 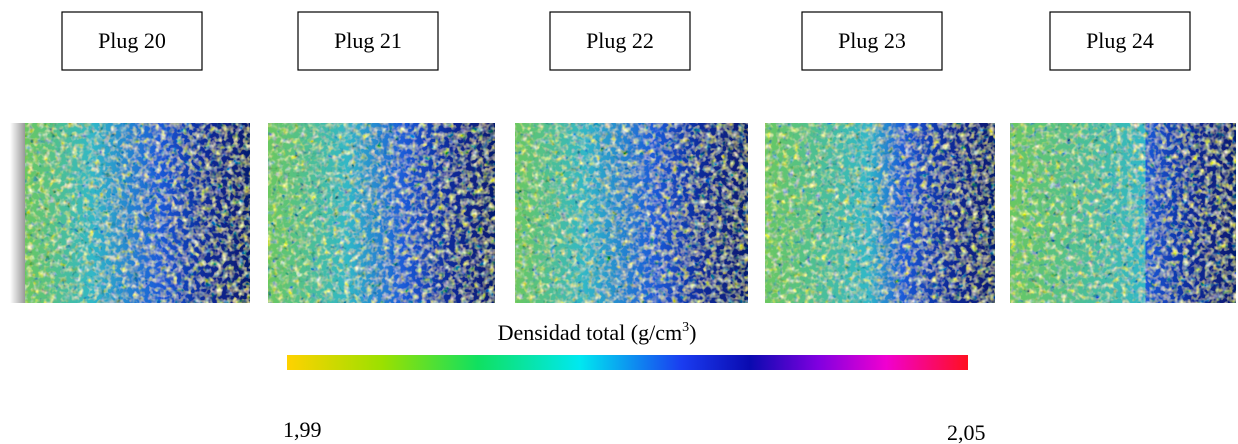 I want to click on plug-label: Plug 21, so click(x=368, y=40).